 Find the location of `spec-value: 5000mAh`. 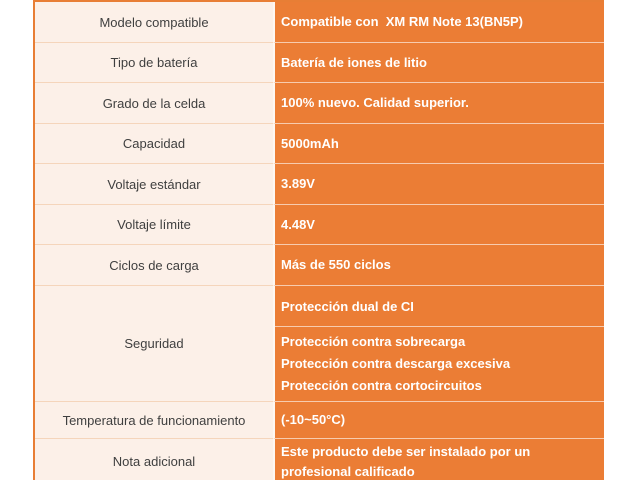

spec-value: 5000mAh is located at coordinates (438, 144).